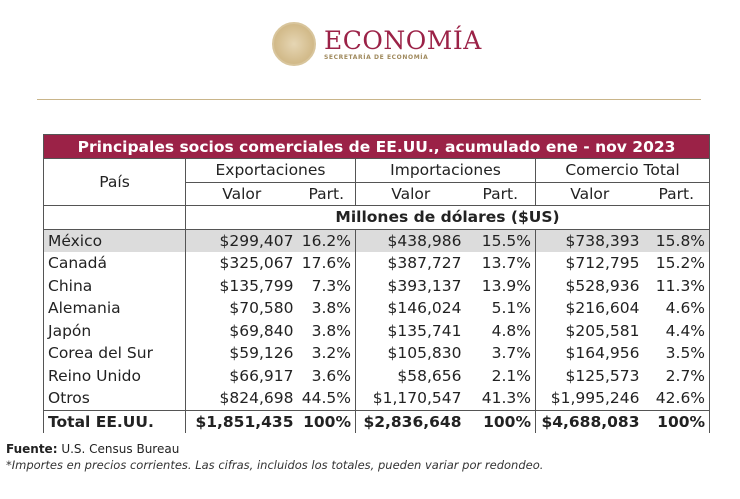 The height and width of the screenshot is (499, 740). What do you see at coordinates (114, 285) in the screenshot?
I see `country: China` at bounding box center [114, 285].